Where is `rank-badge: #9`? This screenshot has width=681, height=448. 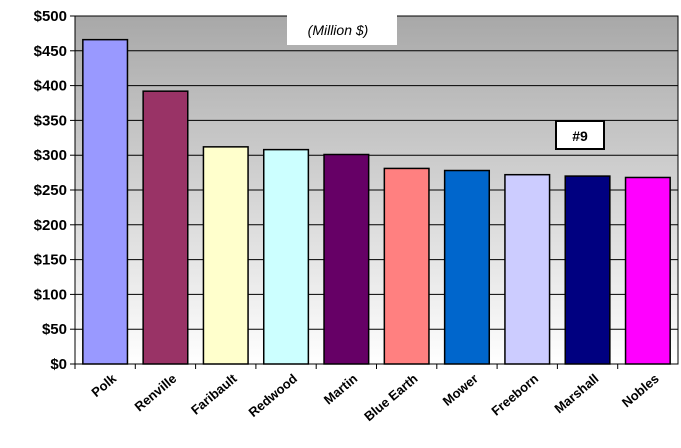 rank-badge: #9 is located at coordinates (580, 135).